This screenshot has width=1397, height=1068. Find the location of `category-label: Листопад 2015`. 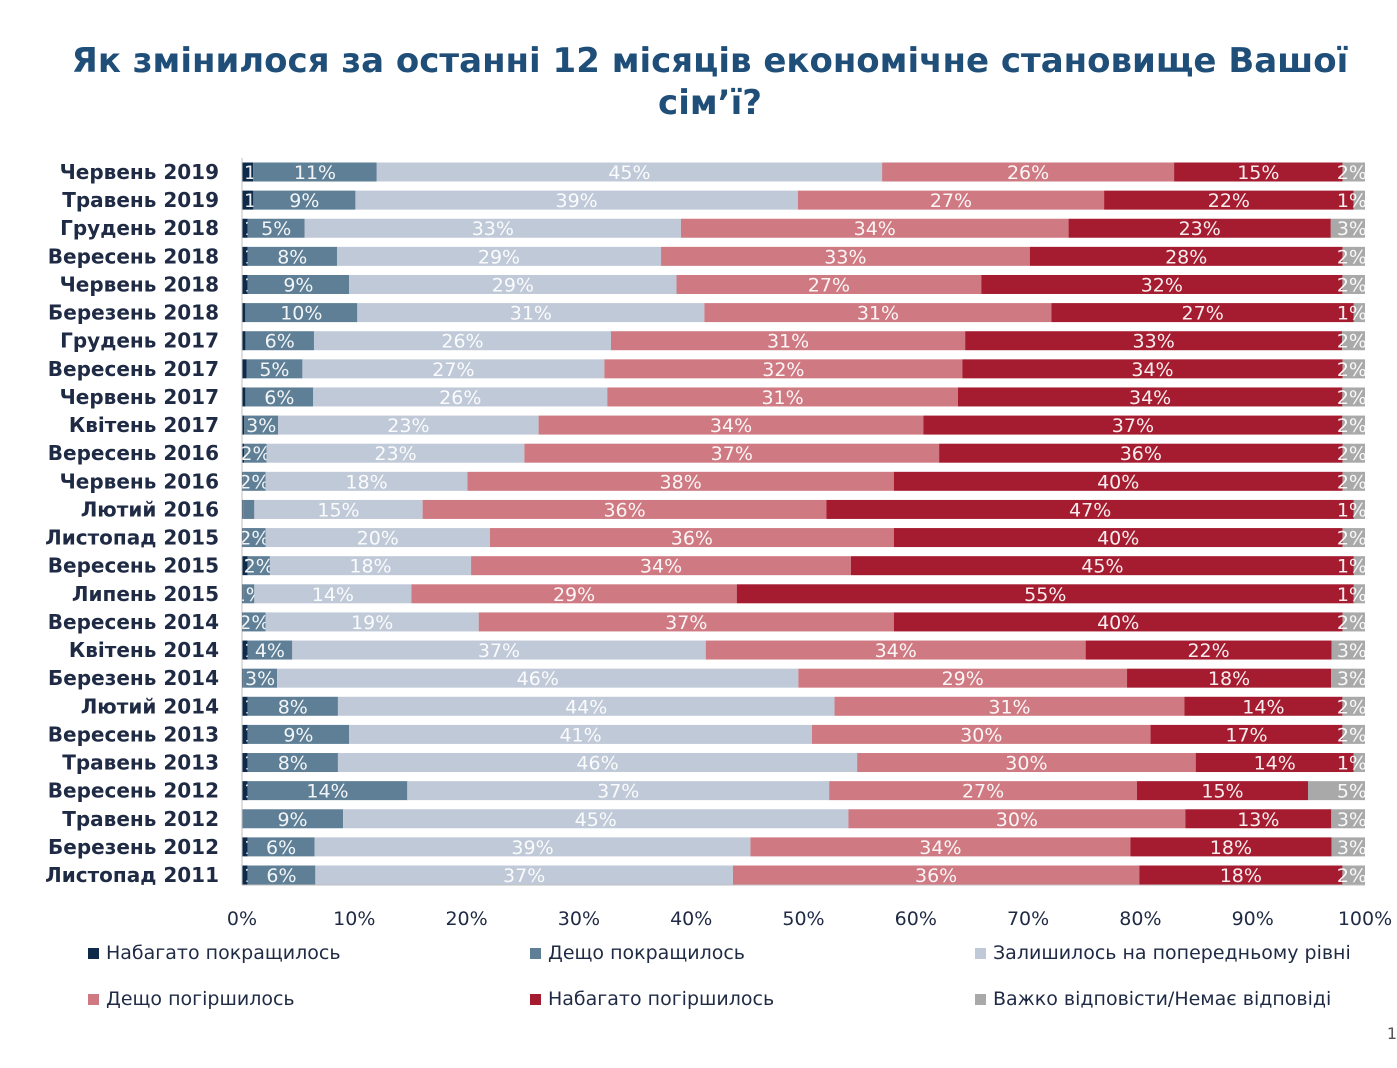

category-label: Листопад 2015 is located at coordinates (132, 538).